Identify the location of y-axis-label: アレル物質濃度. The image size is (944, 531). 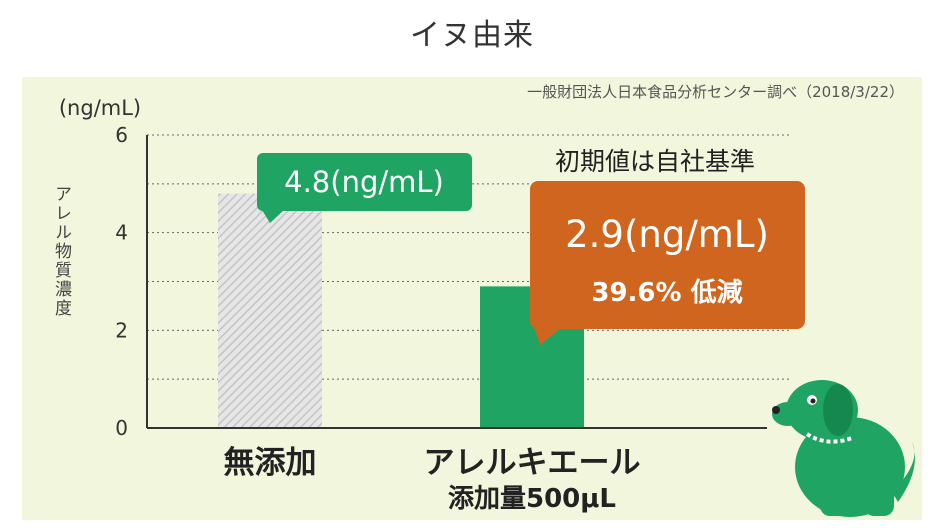
(61, 251).